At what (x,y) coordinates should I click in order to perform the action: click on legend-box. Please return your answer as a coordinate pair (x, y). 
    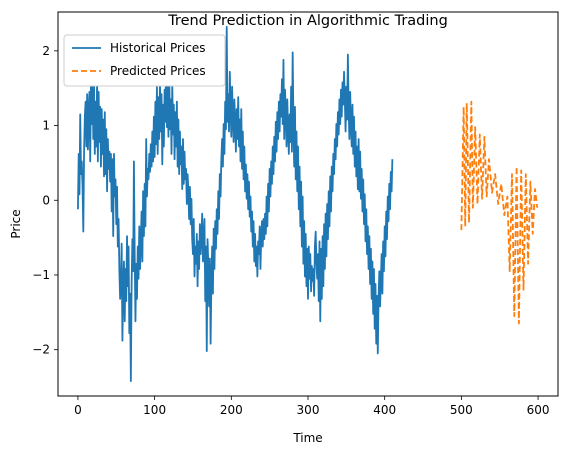
    Looking at the image, I should click on (144, 60).